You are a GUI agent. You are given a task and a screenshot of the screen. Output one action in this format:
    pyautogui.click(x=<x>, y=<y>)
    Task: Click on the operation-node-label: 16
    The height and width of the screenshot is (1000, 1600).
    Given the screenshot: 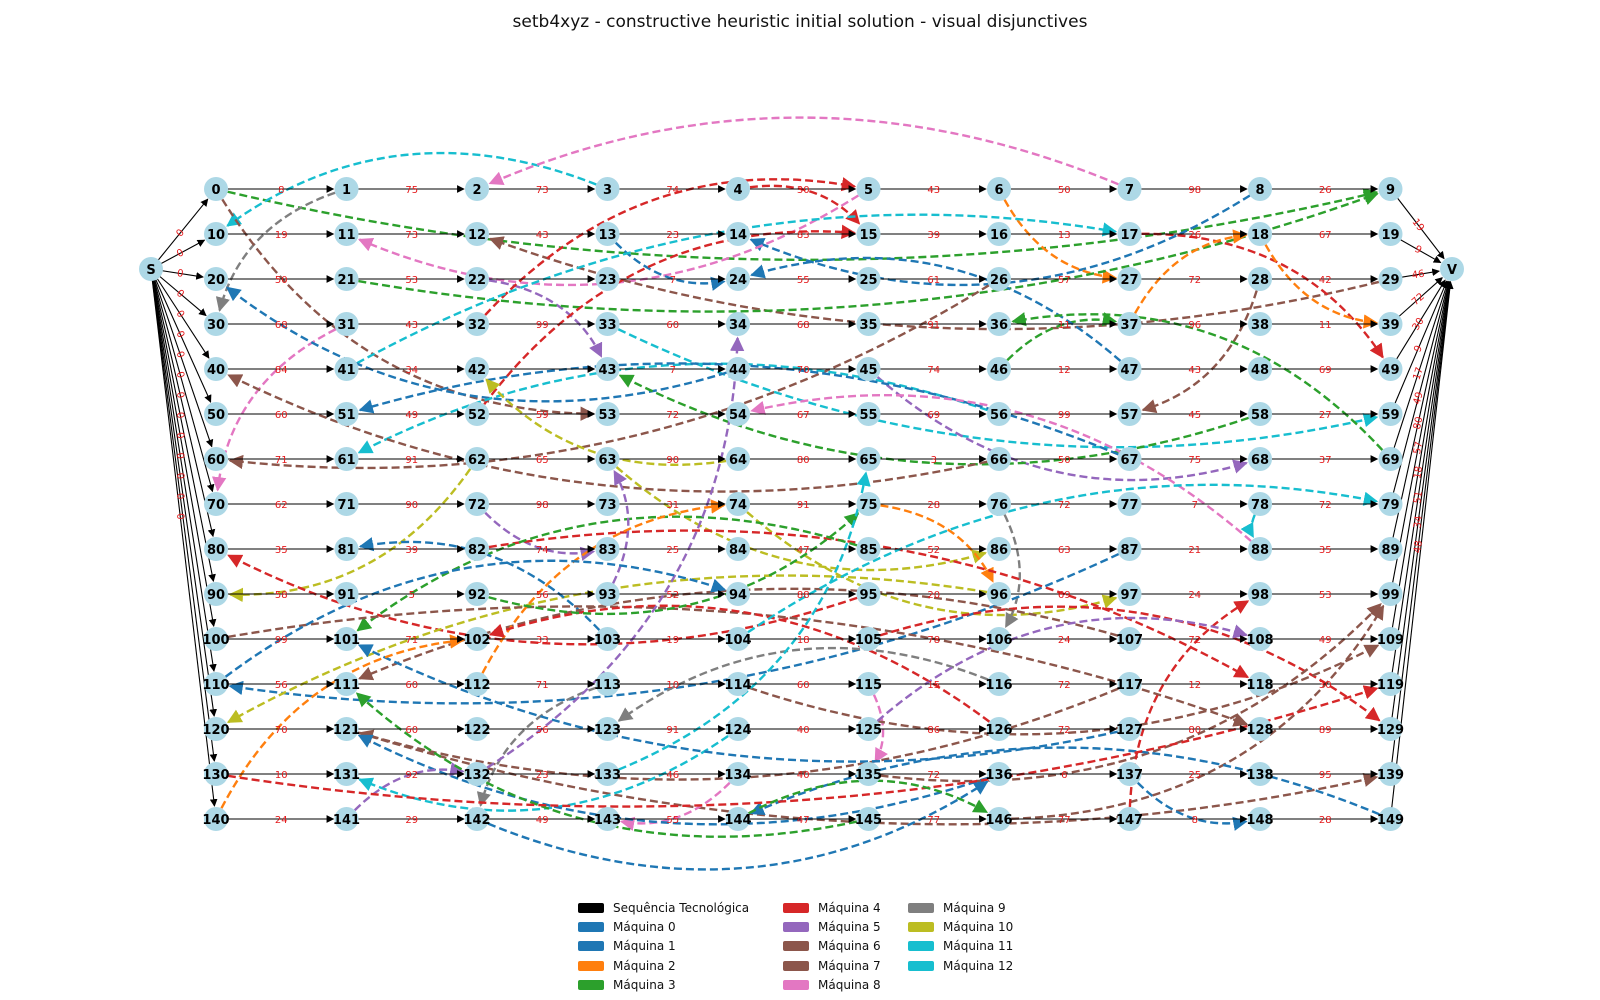 What is the action you would take?
    pyautogui.click(x=999, y=235)
    